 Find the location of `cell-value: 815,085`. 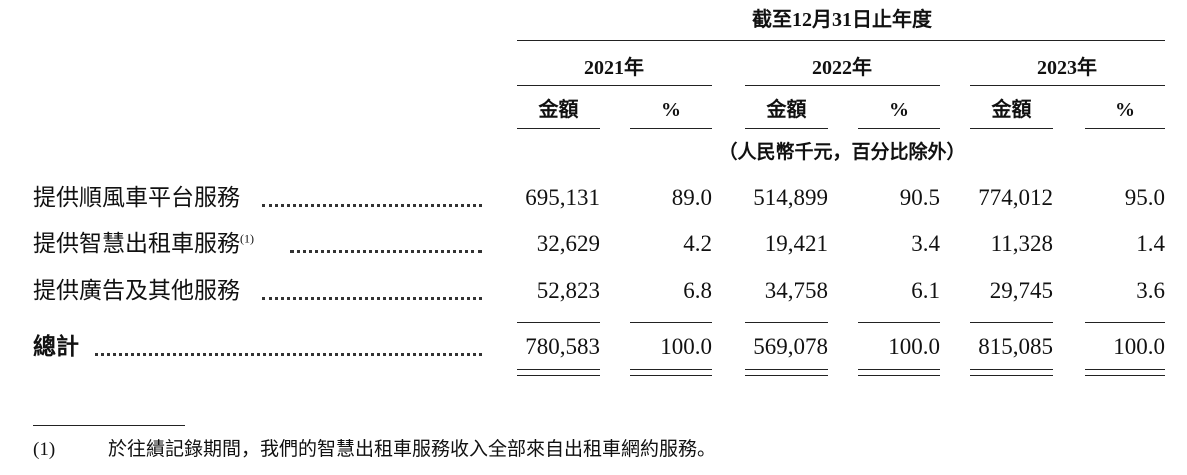

cell-value: 815,085 is located at coordinates (1015, 346).